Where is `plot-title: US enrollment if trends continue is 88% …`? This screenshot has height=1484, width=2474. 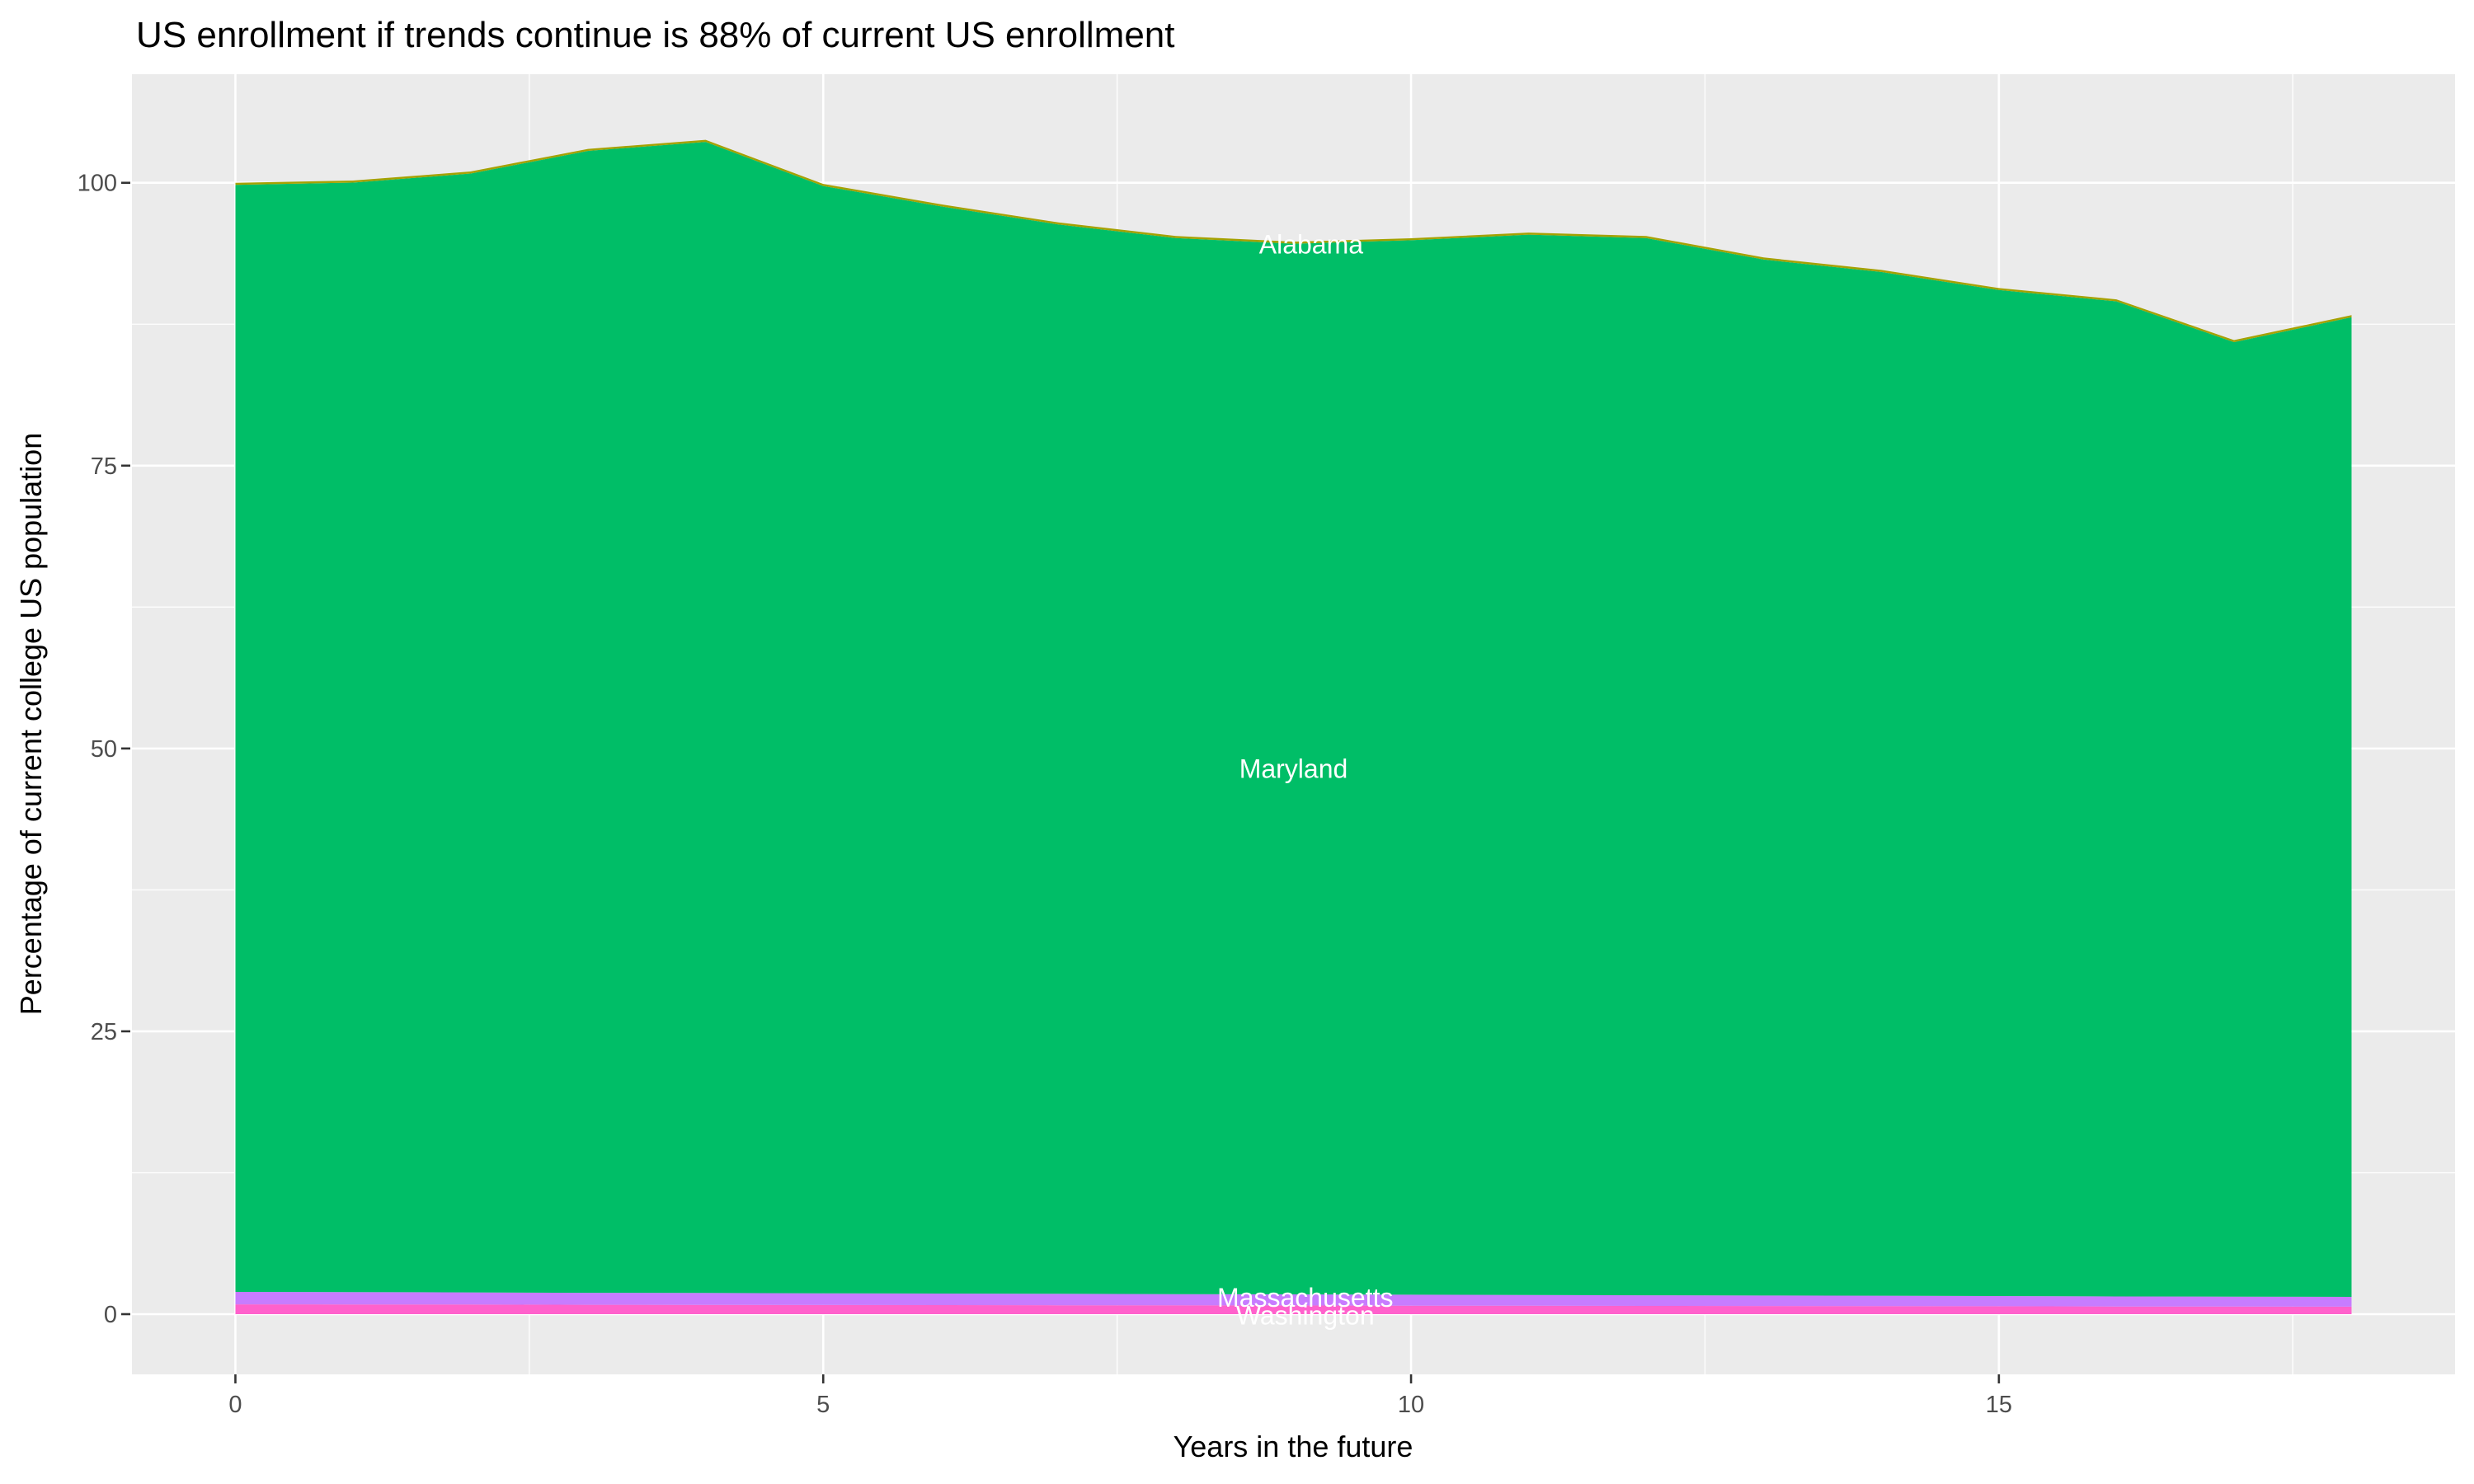 plot-title: US enrollment if trends continue is 88% … is located at coordinates (655, 35).